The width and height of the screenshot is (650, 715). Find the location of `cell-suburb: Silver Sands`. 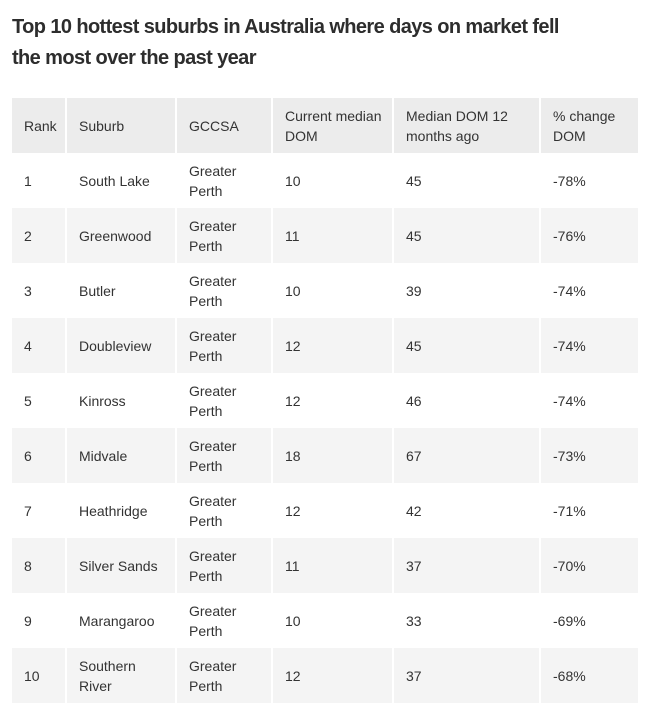

cell-suburb: Silver Sands is located at coordinates (120, 565).